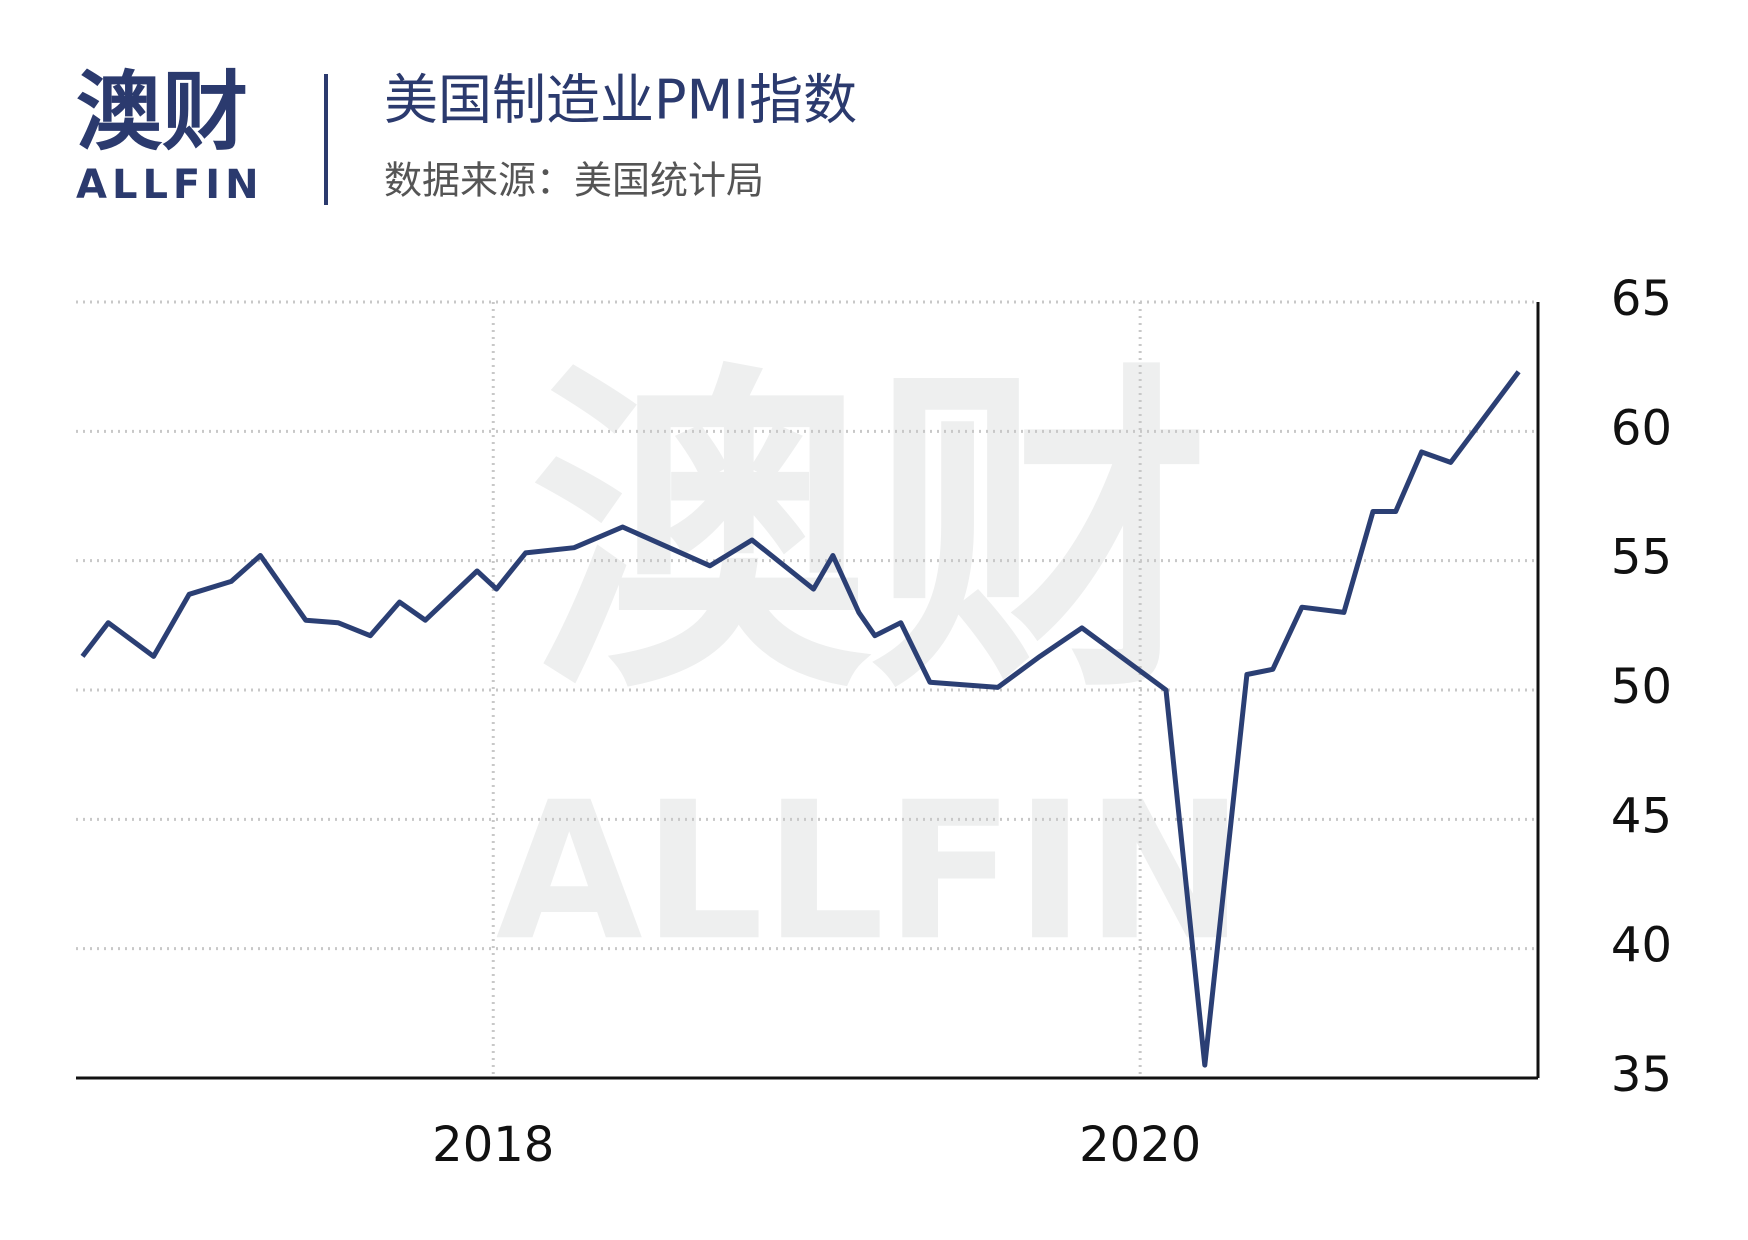 Image resolution: width=1748 pixels, height=1240 pixels. What do you see at coordinates (1641, 1075) in the screenshot?
I see `y-tick-label: 35` at bounding box center [1641, 1075].